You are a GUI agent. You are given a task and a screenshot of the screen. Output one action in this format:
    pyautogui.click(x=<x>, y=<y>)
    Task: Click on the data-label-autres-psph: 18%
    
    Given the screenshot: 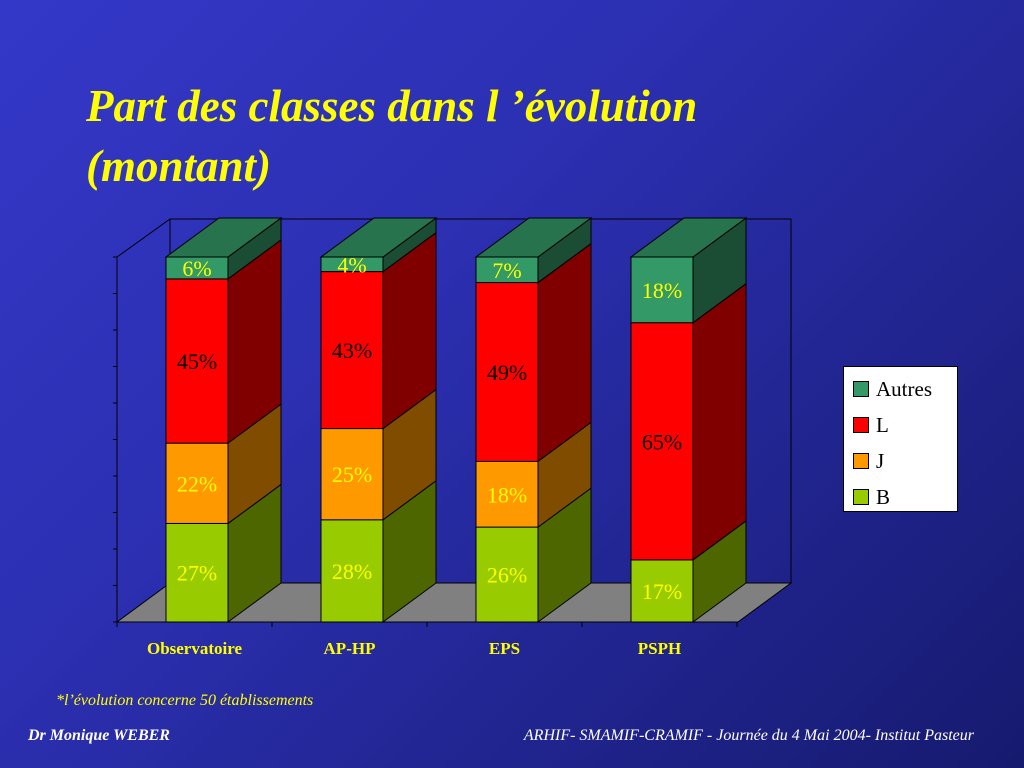 What is the action you would take?
    pyautogui.click(x=662, y=290)
    